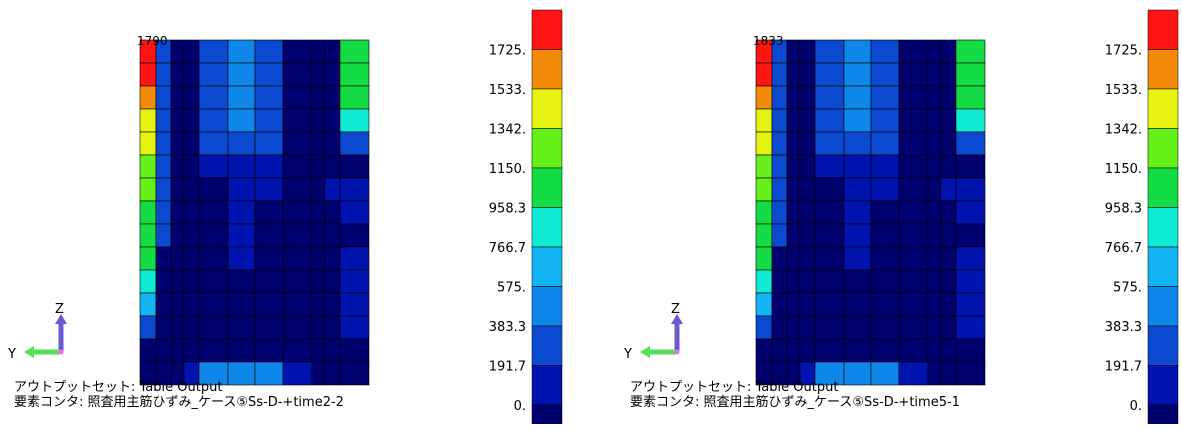  Describe the element at coordinates (520, 406) in the screenshot. I see `legend-label: 0.` at that location.